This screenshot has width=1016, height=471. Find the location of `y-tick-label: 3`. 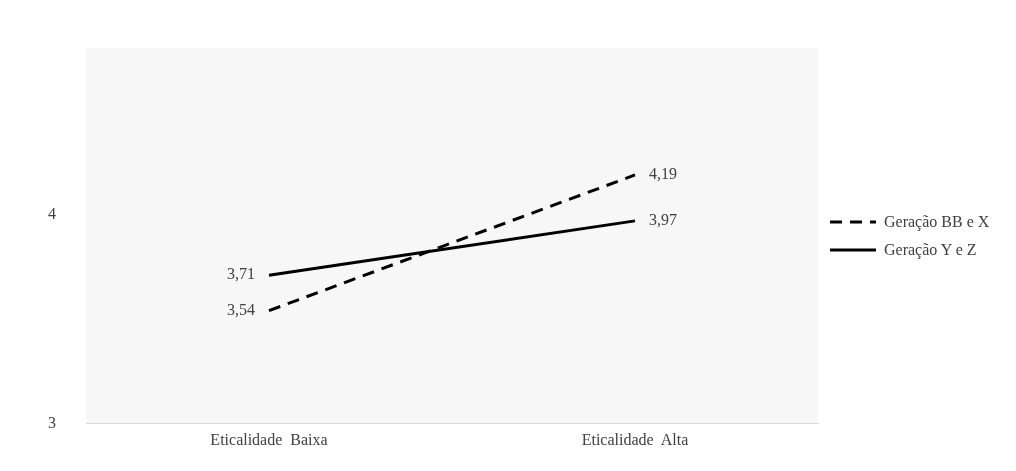

y-tick-label: 3 is located at coordinates (52, 422).